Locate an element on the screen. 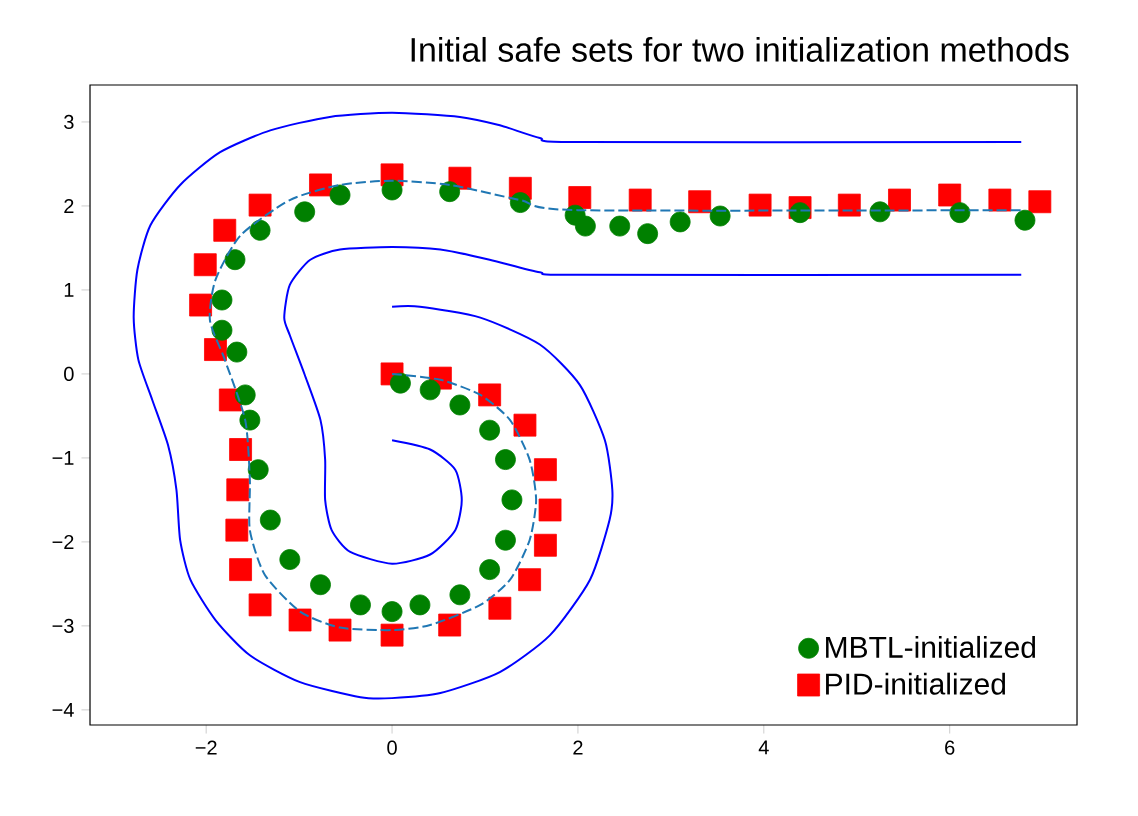  chart-title: Initial safe sets for two initialization methods is located at coordinates (740, 49).